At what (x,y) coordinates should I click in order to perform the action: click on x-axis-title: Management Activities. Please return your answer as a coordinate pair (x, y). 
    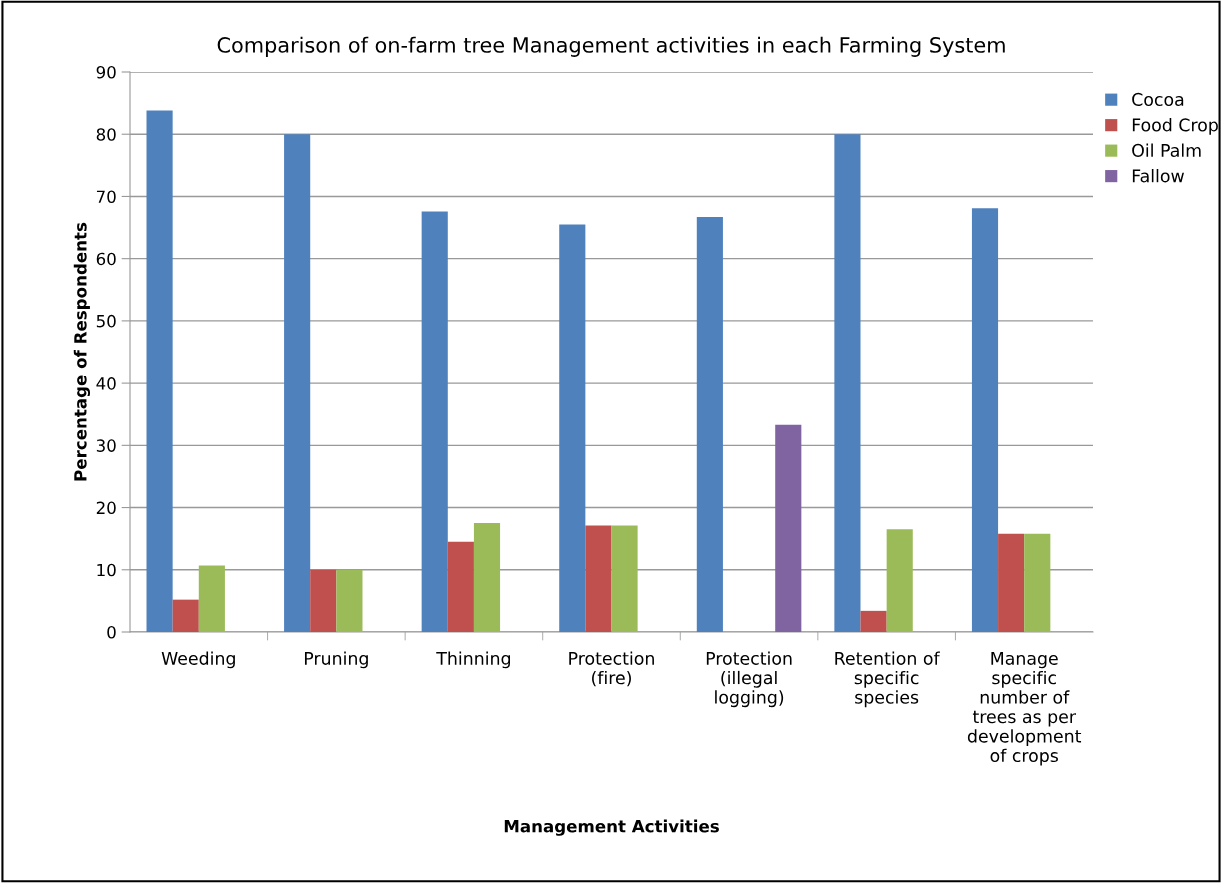
    Looking at the image, I should click on (611, 827).